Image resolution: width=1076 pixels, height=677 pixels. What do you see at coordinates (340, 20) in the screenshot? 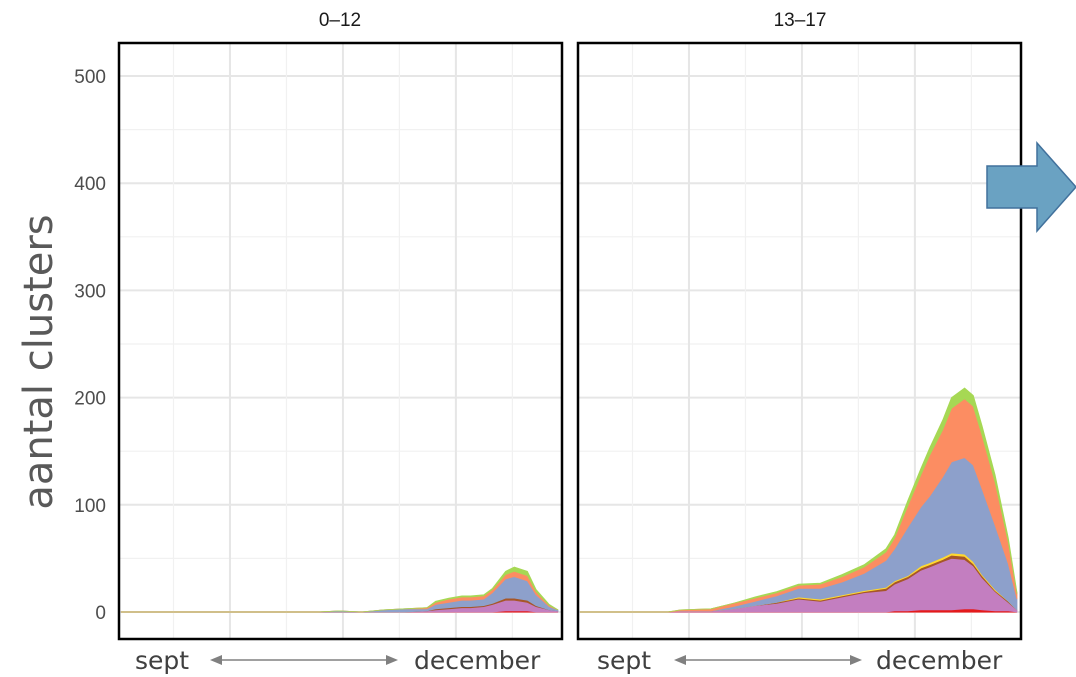
I see `panel-title-0-12: 0–12` at bounding box center [340, 20].